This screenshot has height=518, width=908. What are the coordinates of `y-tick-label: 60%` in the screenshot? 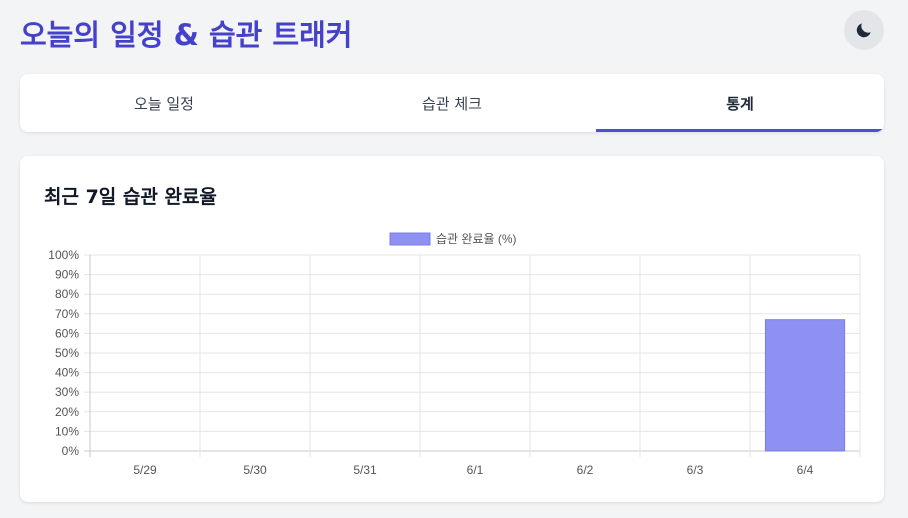 It's located at (67, 333).